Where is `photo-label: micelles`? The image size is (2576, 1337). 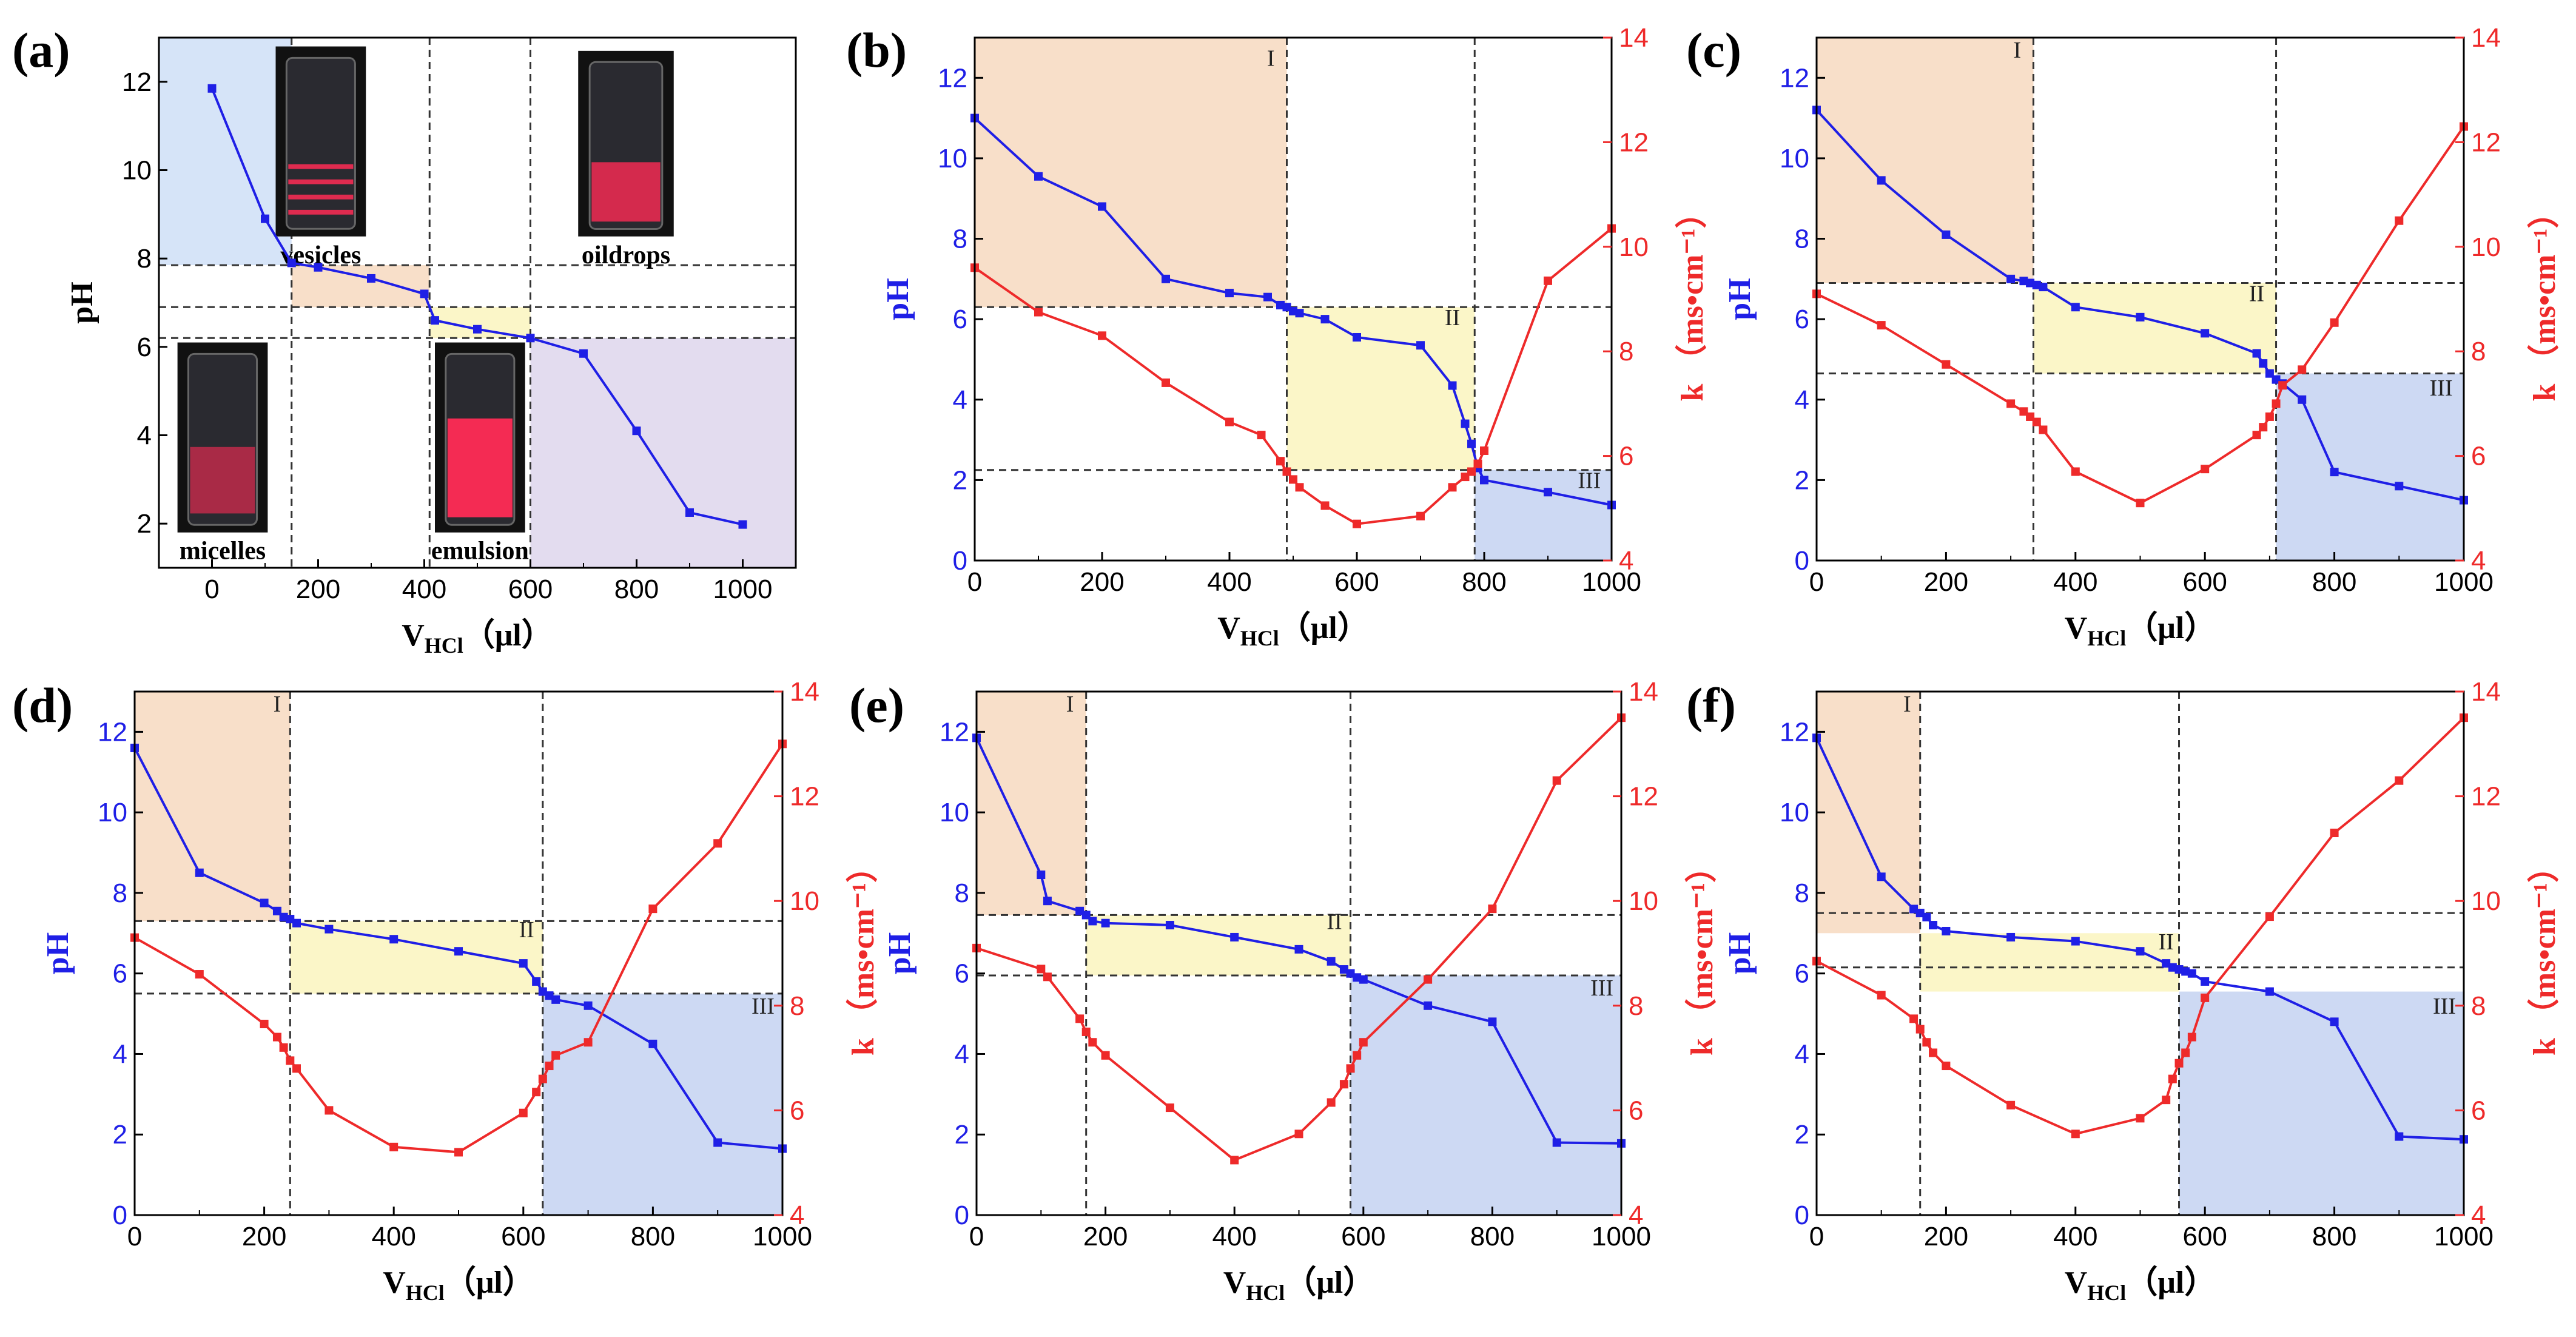 photo-label: micelles is located at coordinates (223, 551).